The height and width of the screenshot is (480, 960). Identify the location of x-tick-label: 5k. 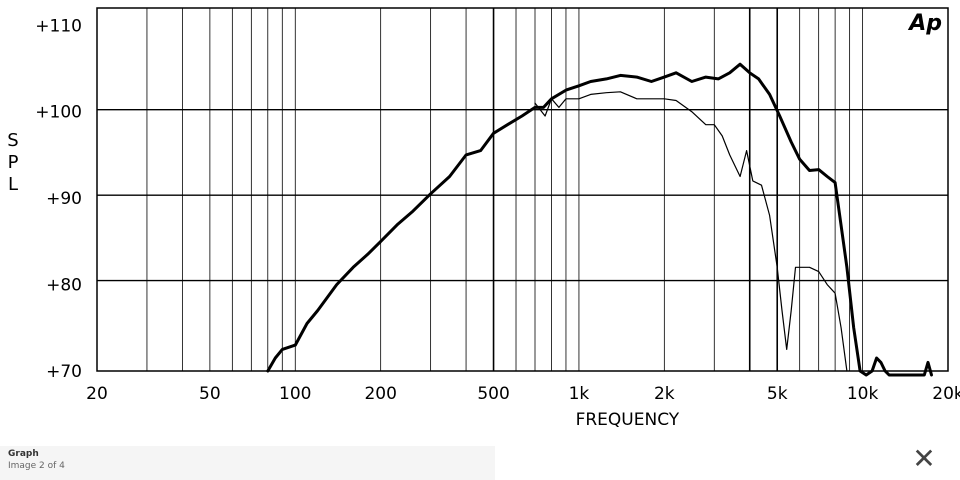
(777, 394).